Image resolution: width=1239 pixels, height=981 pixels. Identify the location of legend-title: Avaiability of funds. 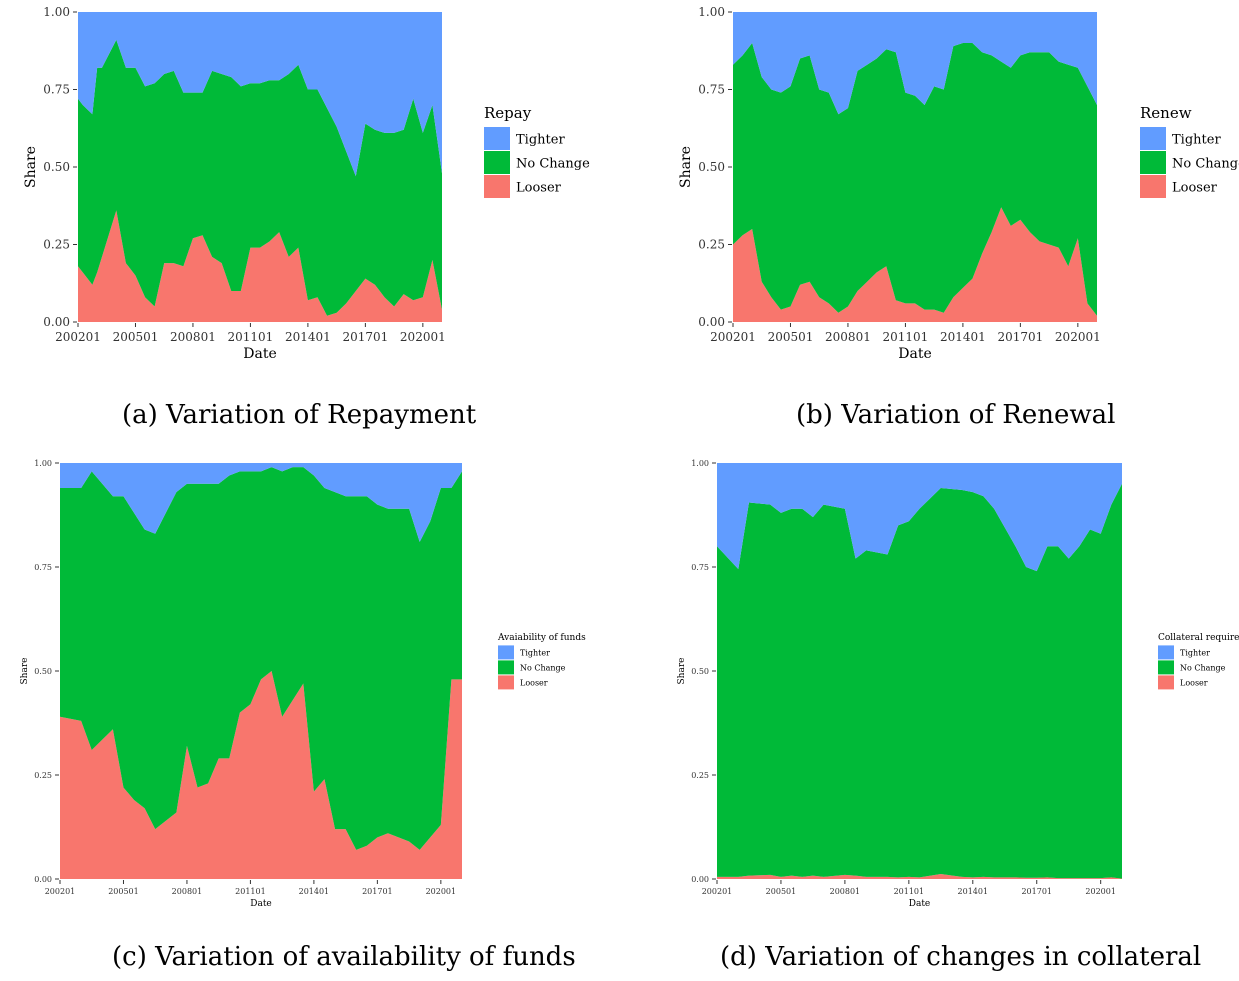
(541, 638).